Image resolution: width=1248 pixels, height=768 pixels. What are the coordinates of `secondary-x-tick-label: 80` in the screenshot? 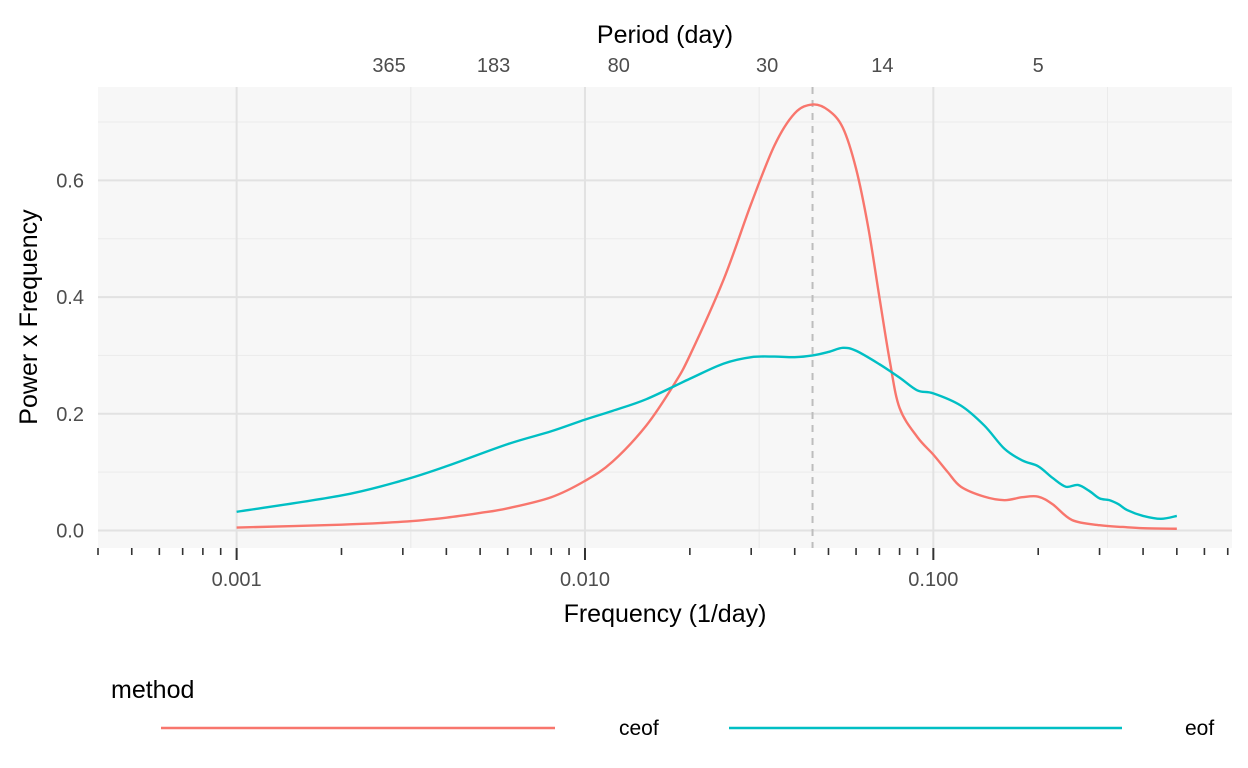 It's located at (619, 66).